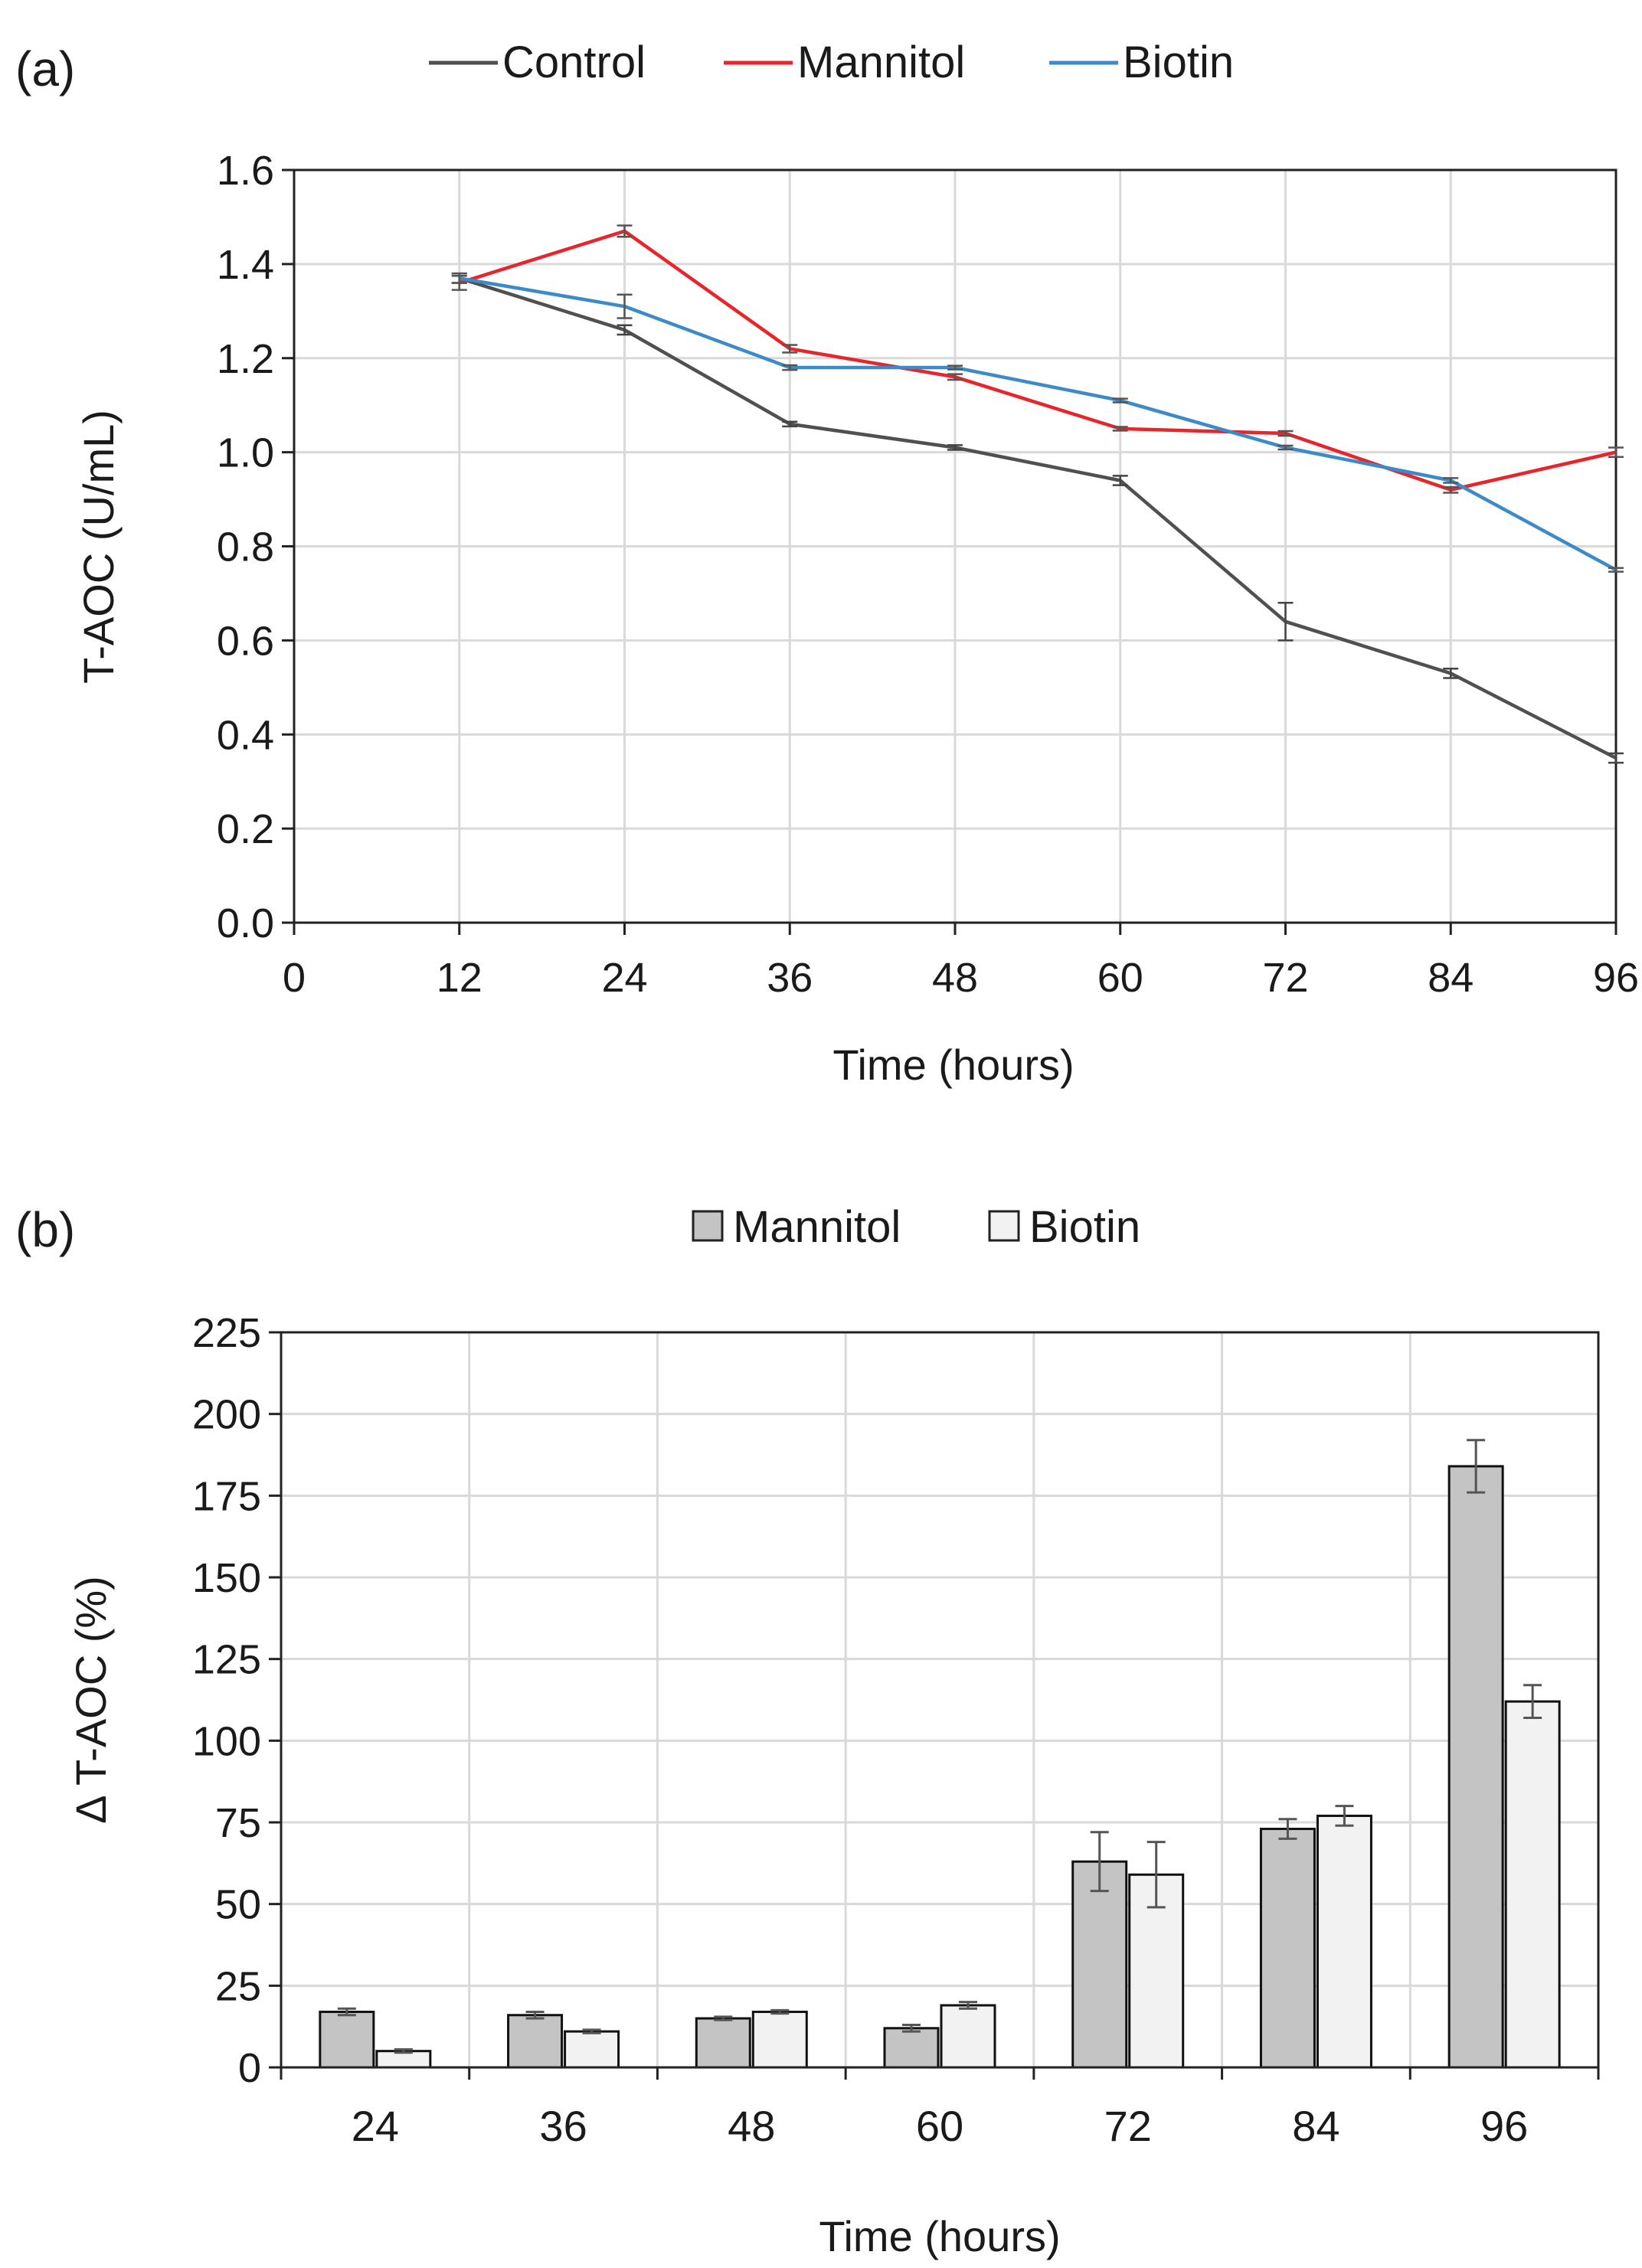 This screenshot has width=1642, height=2268. What do you see at coordinates (708, 1226) in the screenshot?
I see `legend-swatch-mannitol` at bounding box center [708, 1226].